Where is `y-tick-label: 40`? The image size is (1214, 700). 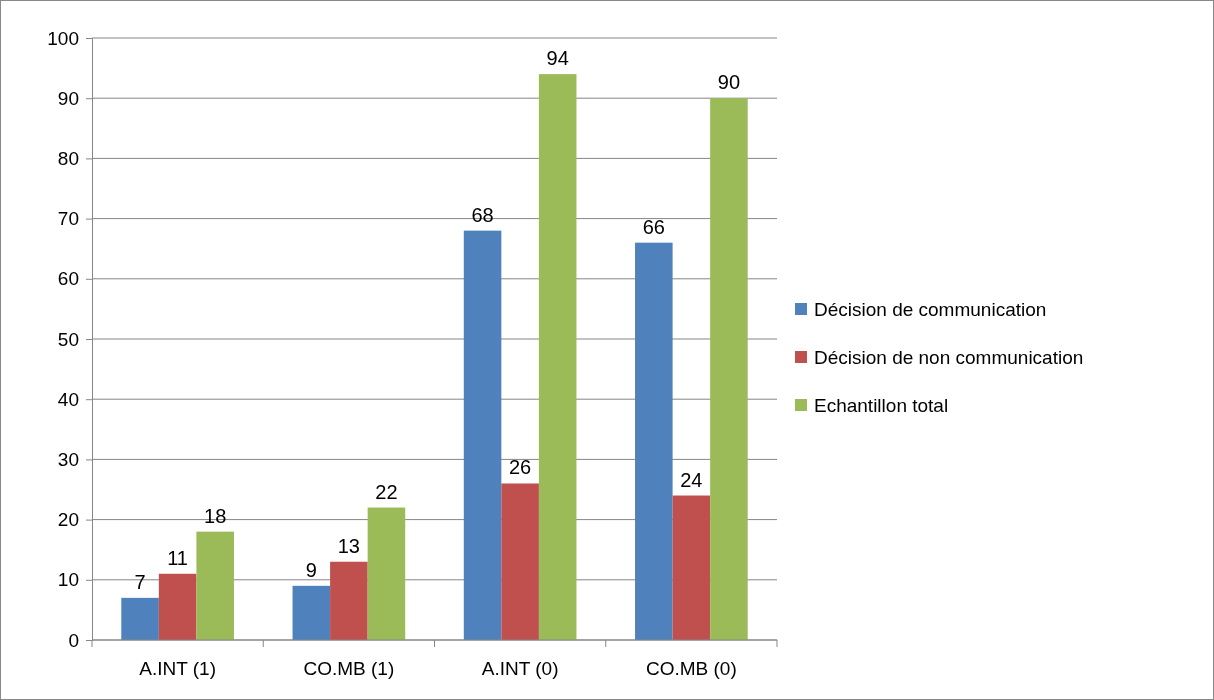
y-tick-label: 40 is located at coordinates (68, 399).